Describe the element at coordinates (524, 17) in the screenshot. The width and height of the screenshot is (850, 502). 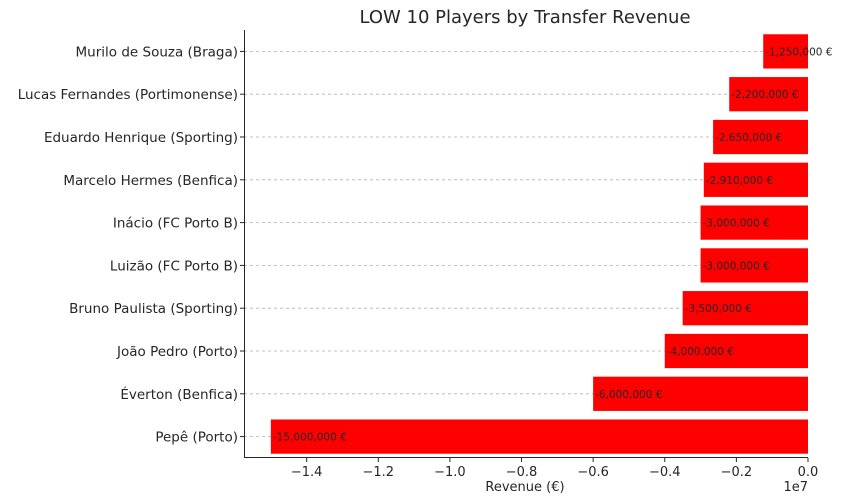
I see `chart-title: LOW 10 Players by Transfer Revenue` at that location.